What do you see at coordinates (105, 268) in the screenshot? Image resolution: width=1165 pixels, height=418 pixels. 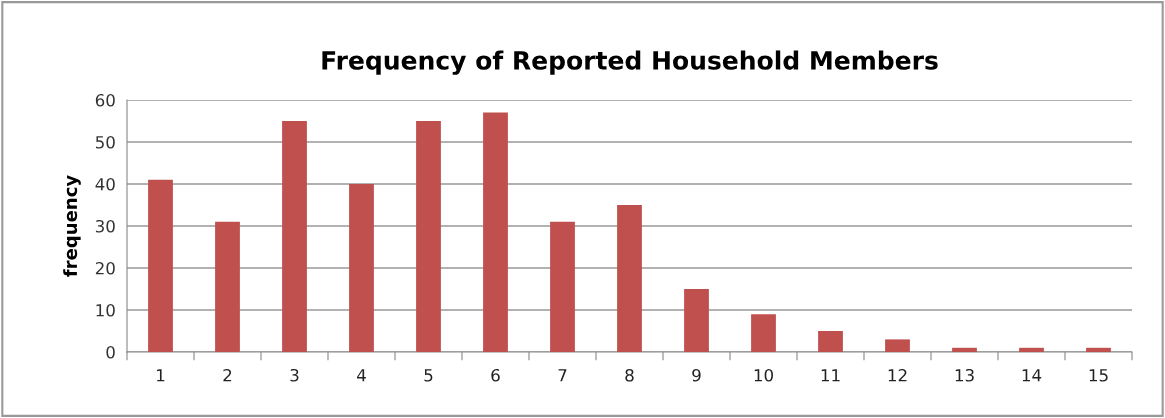 I see `y-tick-label: 20` at bounding box center [105, 268].